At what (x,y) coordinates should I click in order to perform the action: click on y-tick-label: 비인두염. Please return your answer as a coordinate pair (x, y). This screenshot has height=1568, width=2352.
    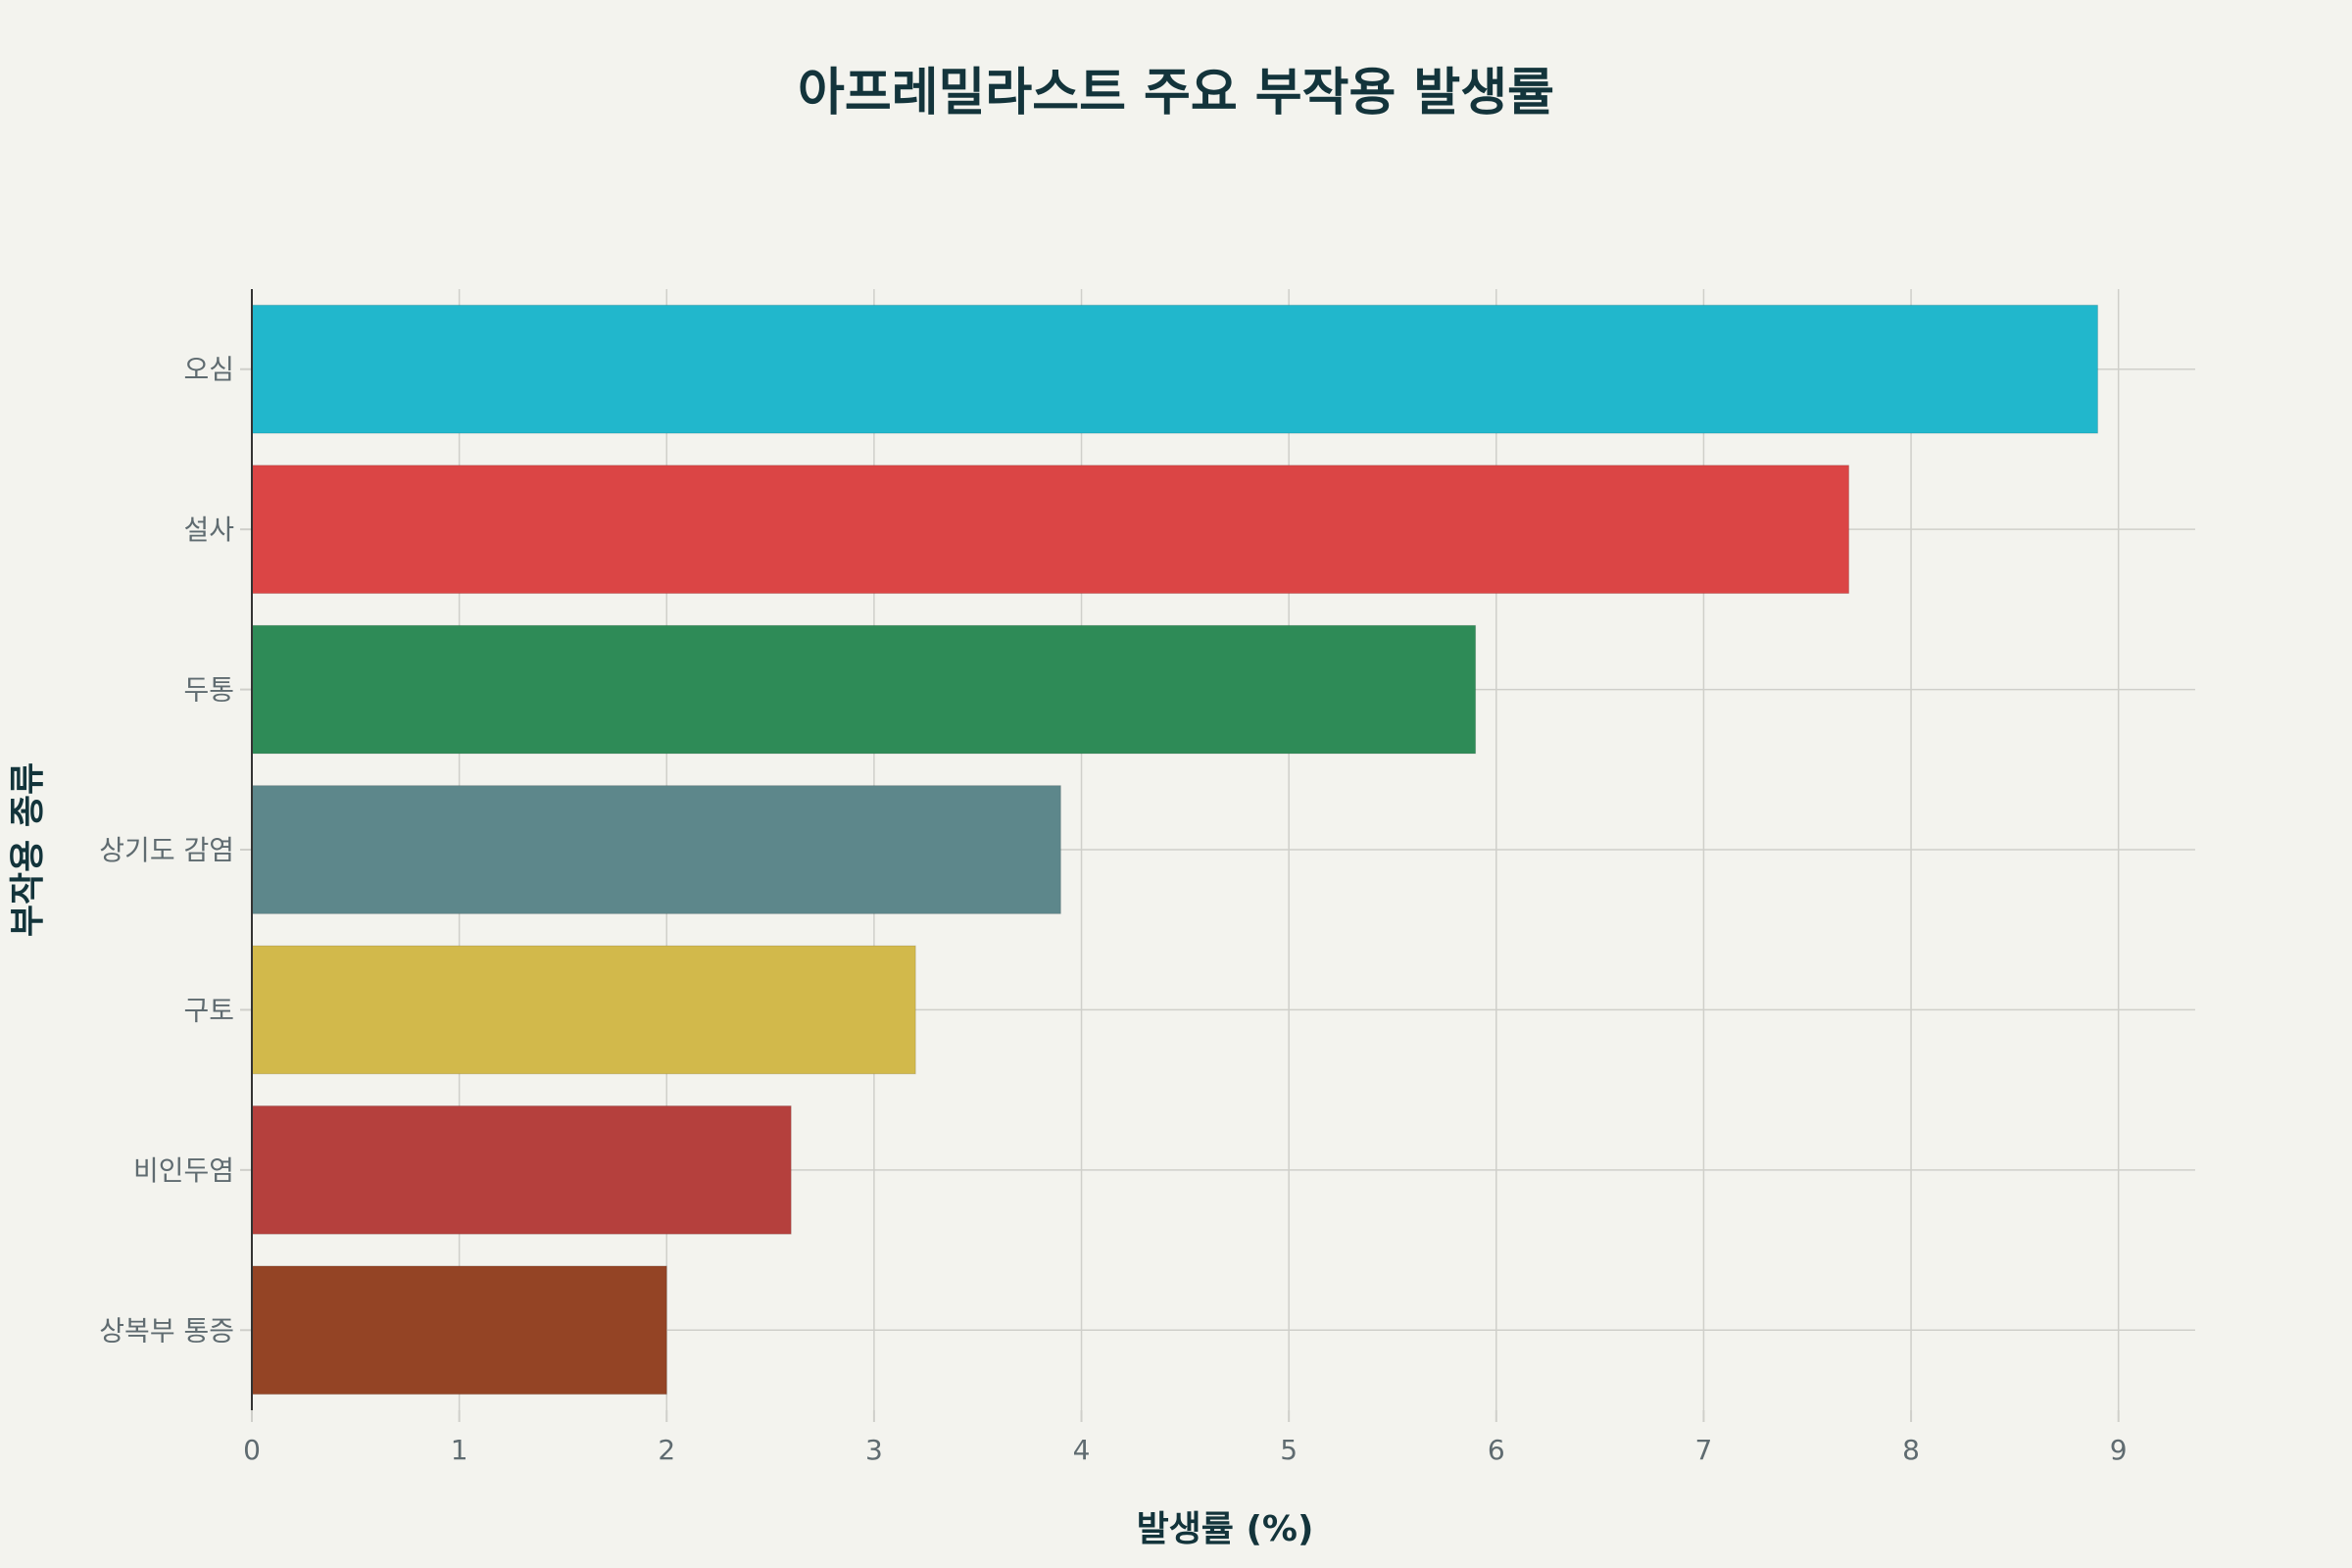
    Looking at the image, I should click on (183, 1171).